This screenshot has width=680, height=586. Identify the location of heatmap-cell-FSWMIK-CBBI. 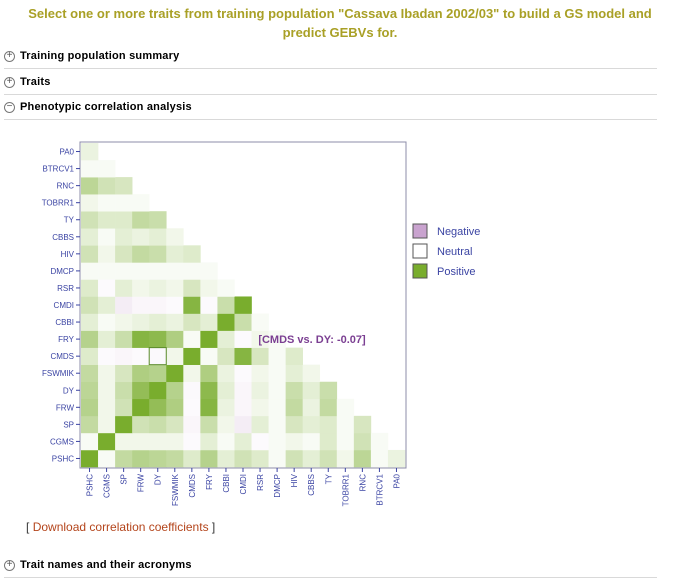
(175, 322).